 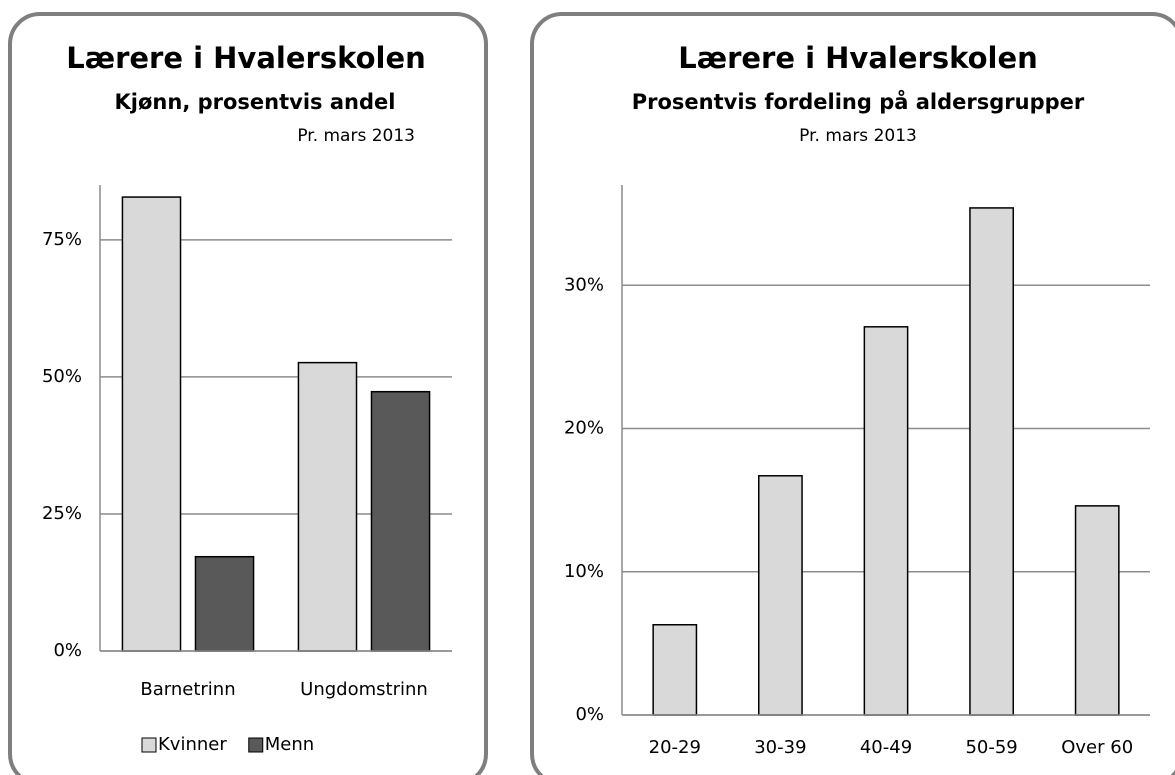 I want to click on y-tick-label: 25%, so click(x=62, y=513).